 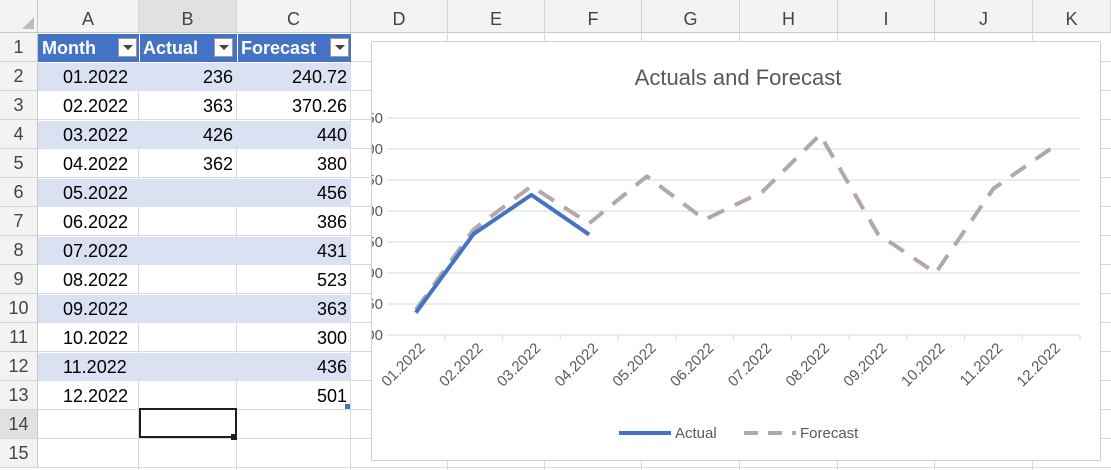 What do you see at coordinates (886, 16) in the screenshot?
I see `column-header-i: I` at bounding box center [886, 16].